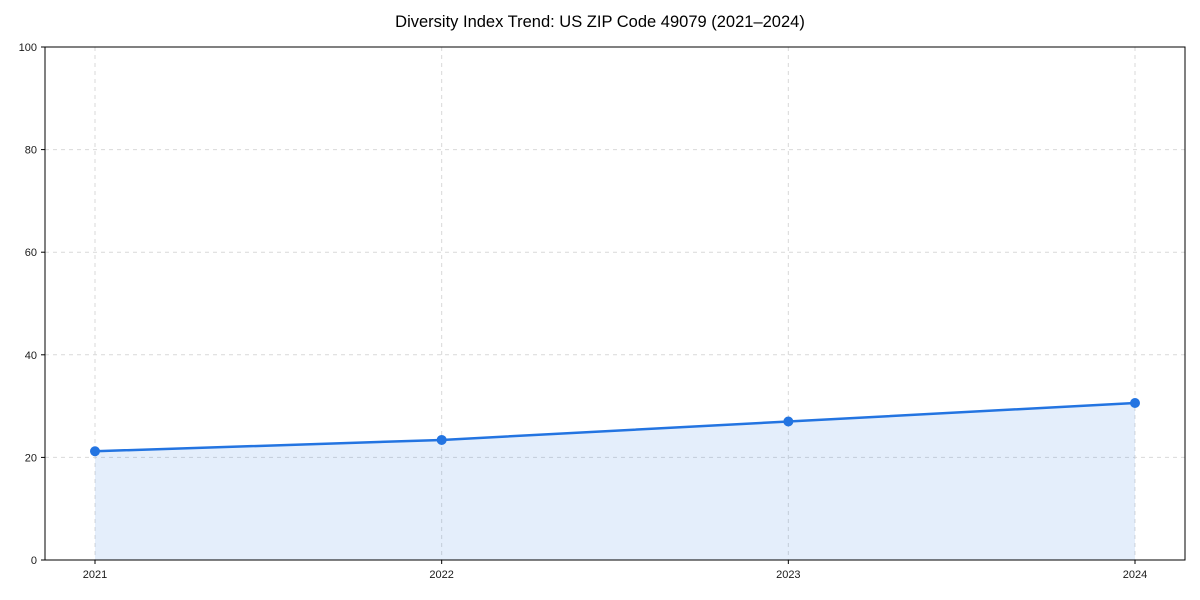 This screenshot has width=1200, height=600. Describe the element at coordinates (28, 48) in the screenshot. I see `y-tick-label: 100` at that location.